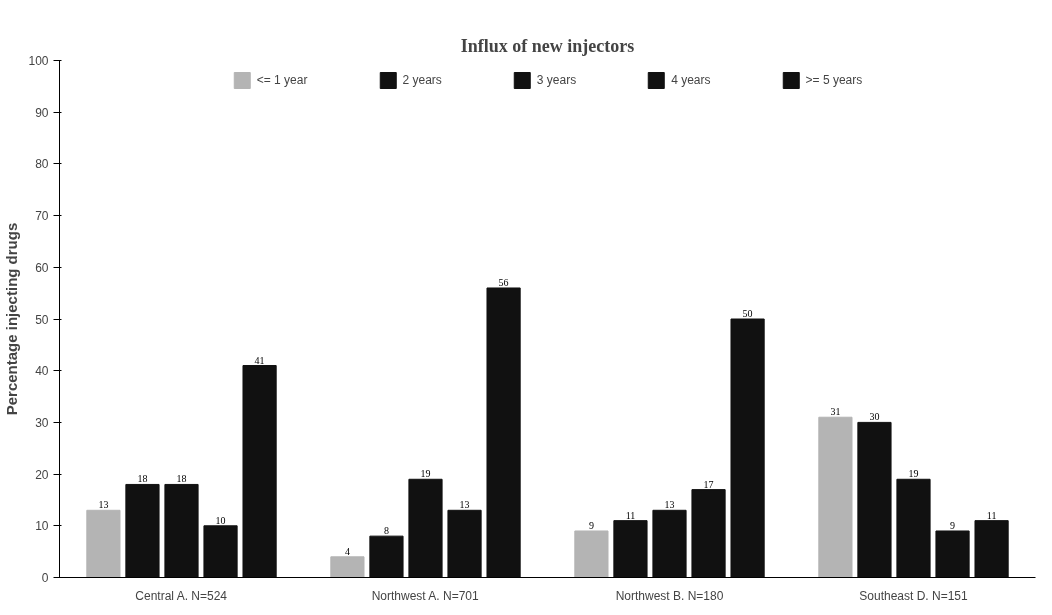  I want to click on legend-label: >= 5 years, so click(834, 80).